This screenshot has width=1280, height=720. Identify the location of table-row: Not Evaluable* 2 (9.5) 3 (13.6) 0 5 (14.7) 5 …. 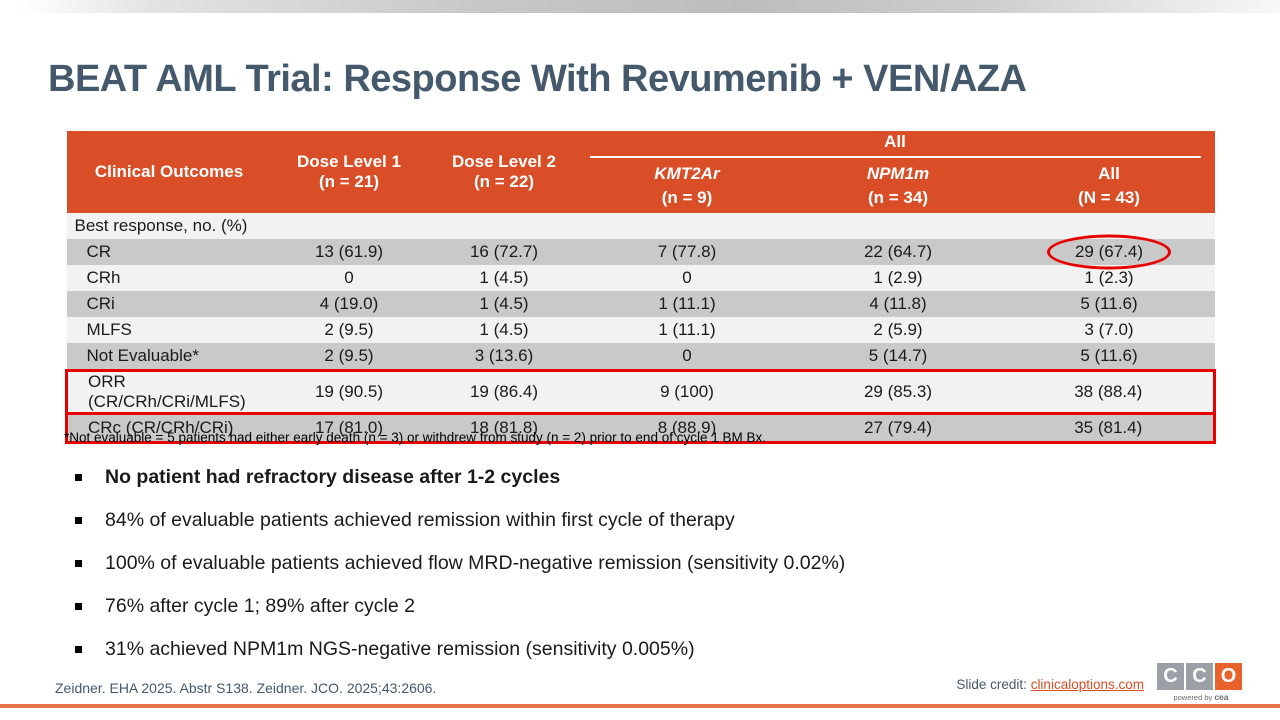
(640, 357).